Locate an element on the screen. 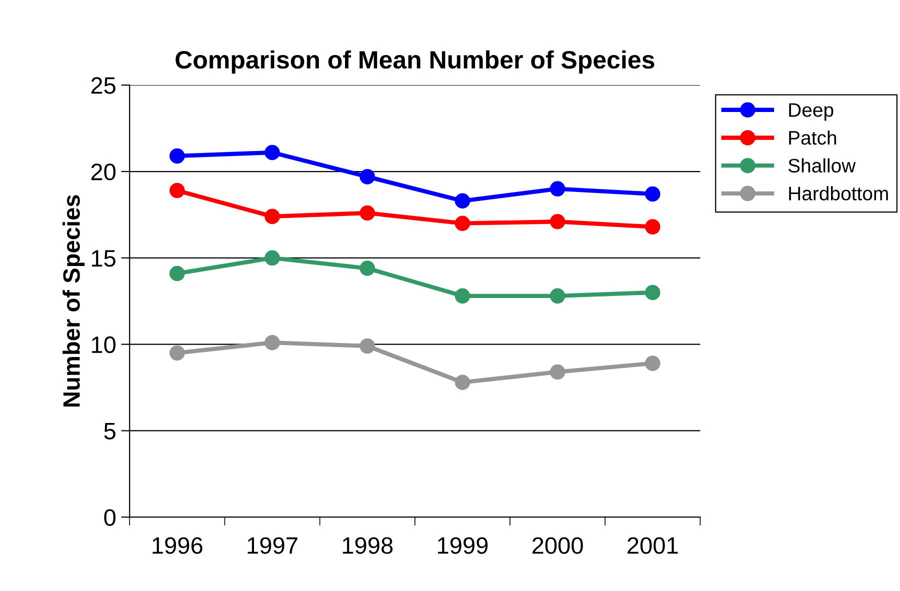 This screenshot has width=900, height=591. x-tick-label: 1997 is located at coordinates (273, 545).